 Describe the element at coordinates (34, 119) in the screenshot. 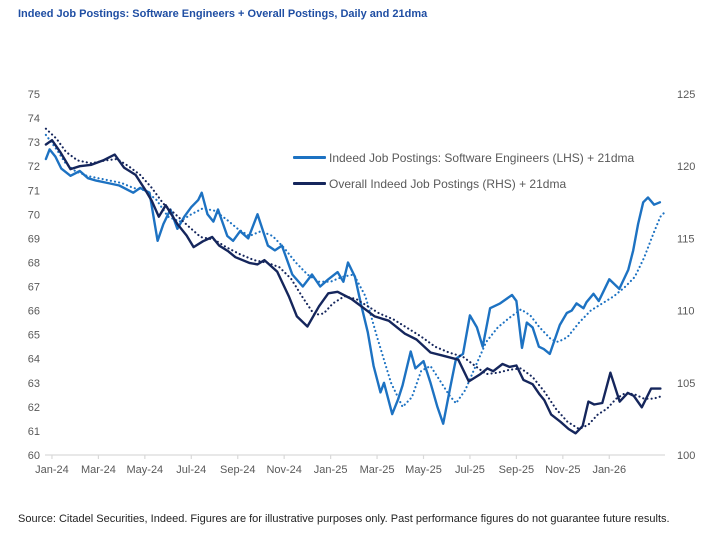

I see `y-left-tick-label: 74` at that location.